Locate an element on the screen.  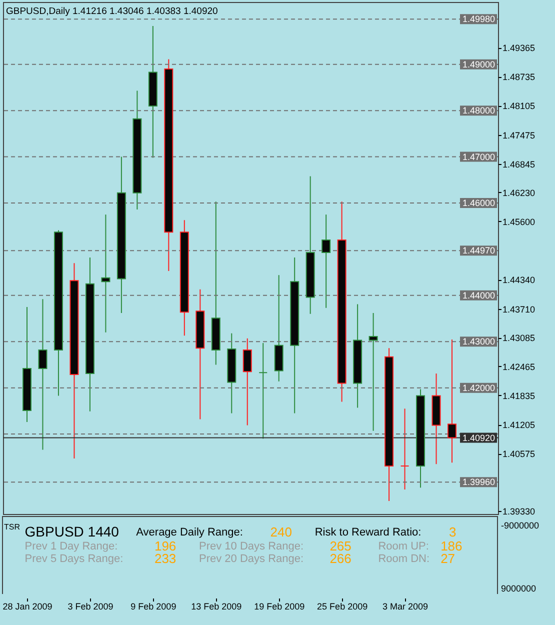
text: TSR is located at coordinates (12, 527).